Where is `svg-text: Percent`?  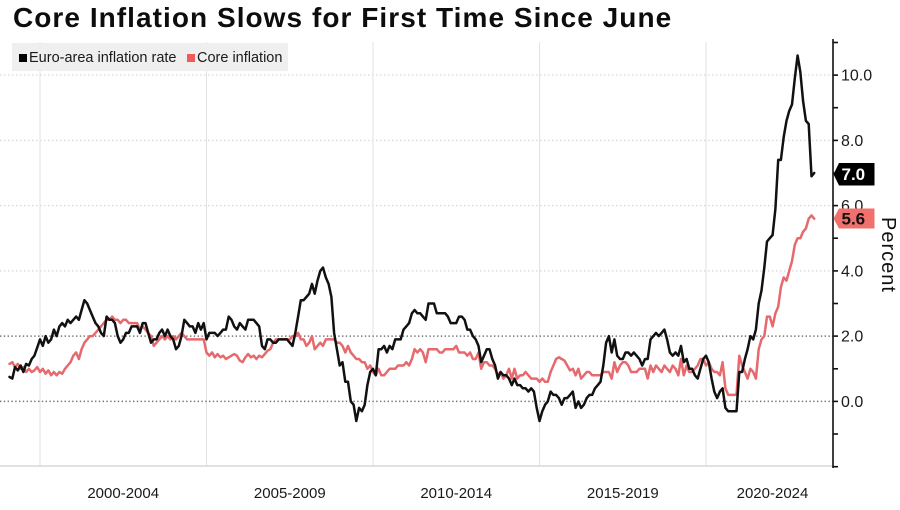 svg-text: Percent is located at coordinates (888, 255).